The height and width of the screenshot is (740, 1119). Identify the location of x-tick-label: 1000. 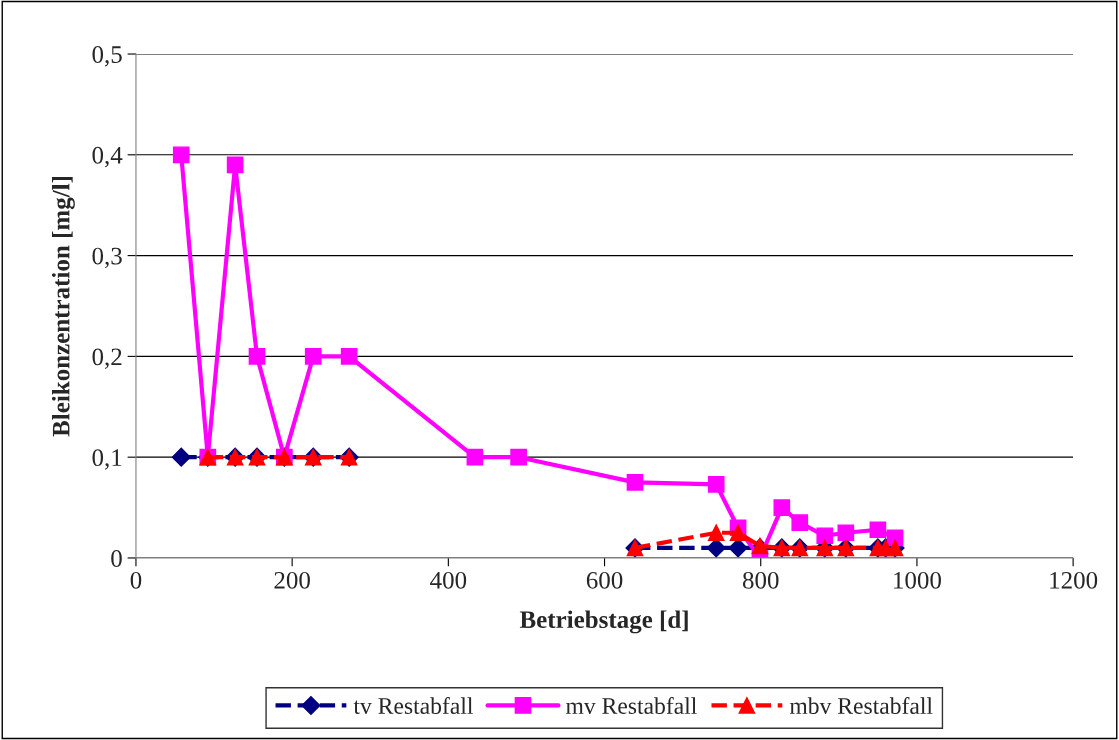
(917, 580).